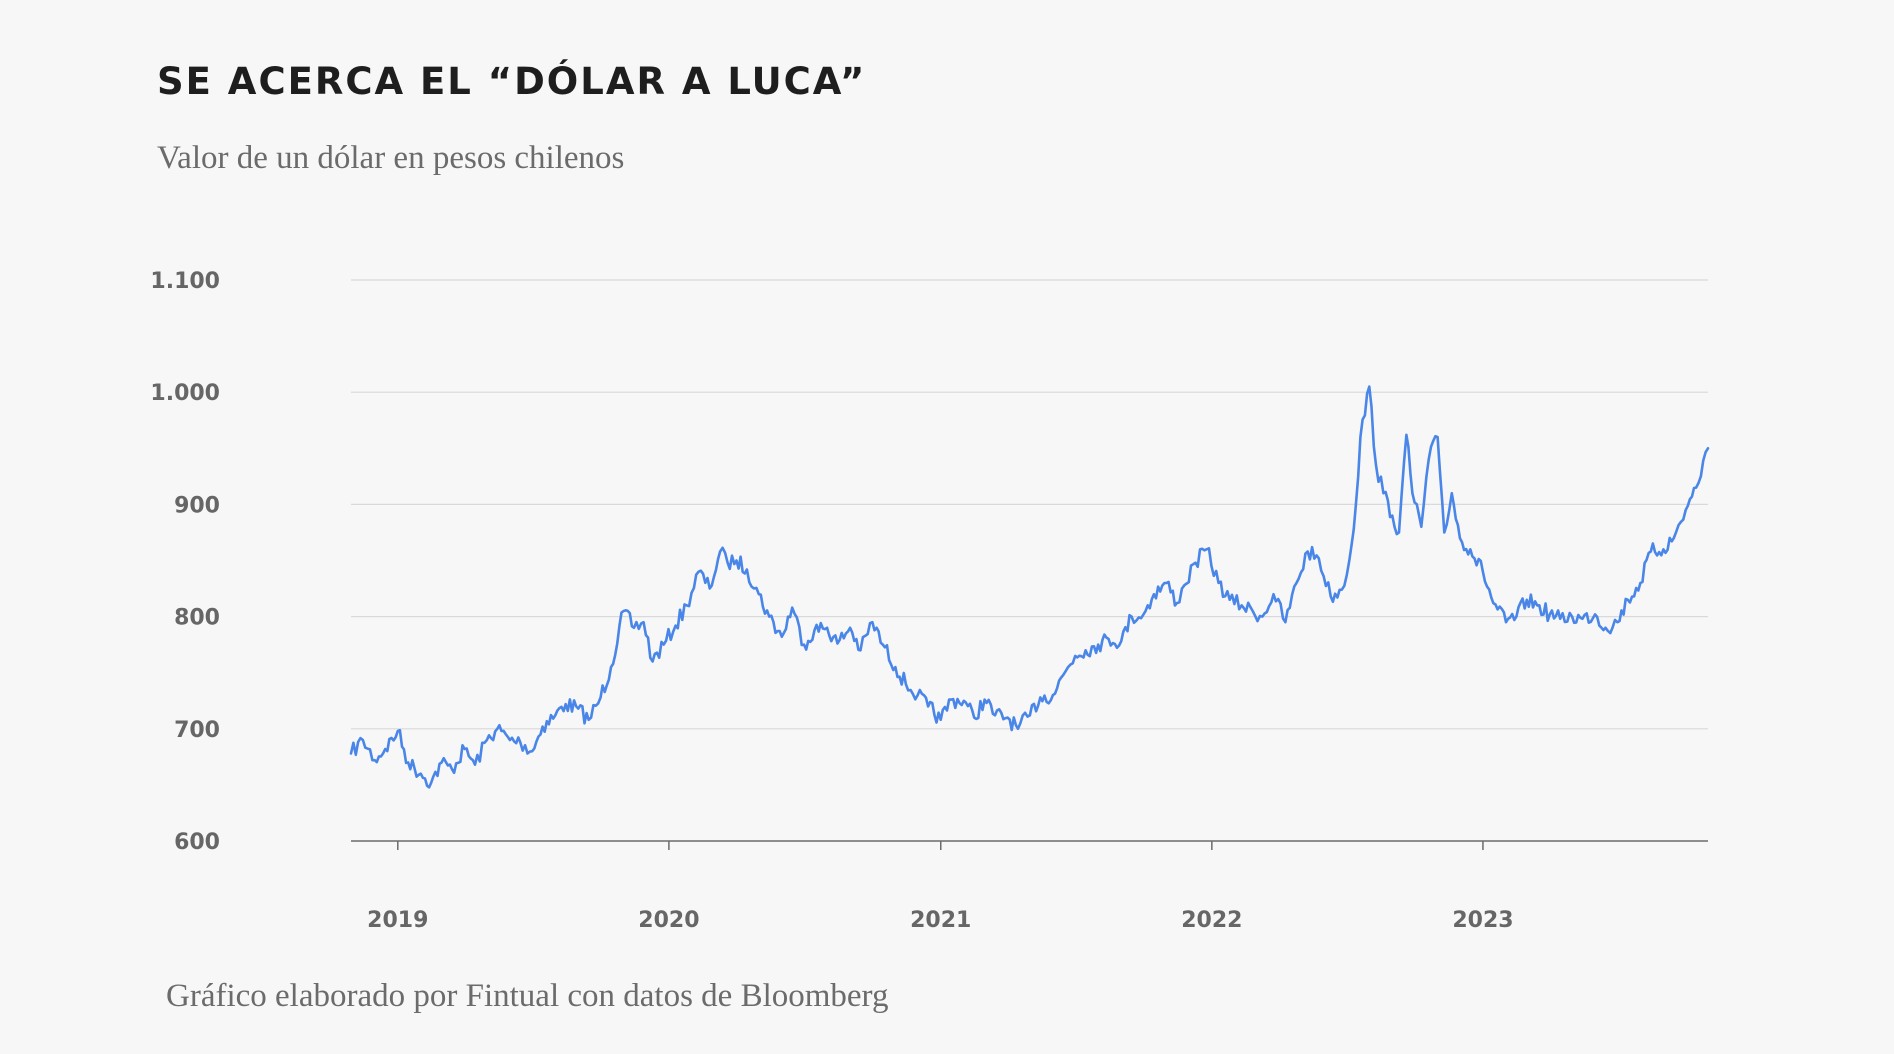  What do you see at coordinates (512, 81) in the screenshot?
I see `chart-title: SE ACERCA EL “DÓLAR A LUCA”` at bounding box center [512, 81].